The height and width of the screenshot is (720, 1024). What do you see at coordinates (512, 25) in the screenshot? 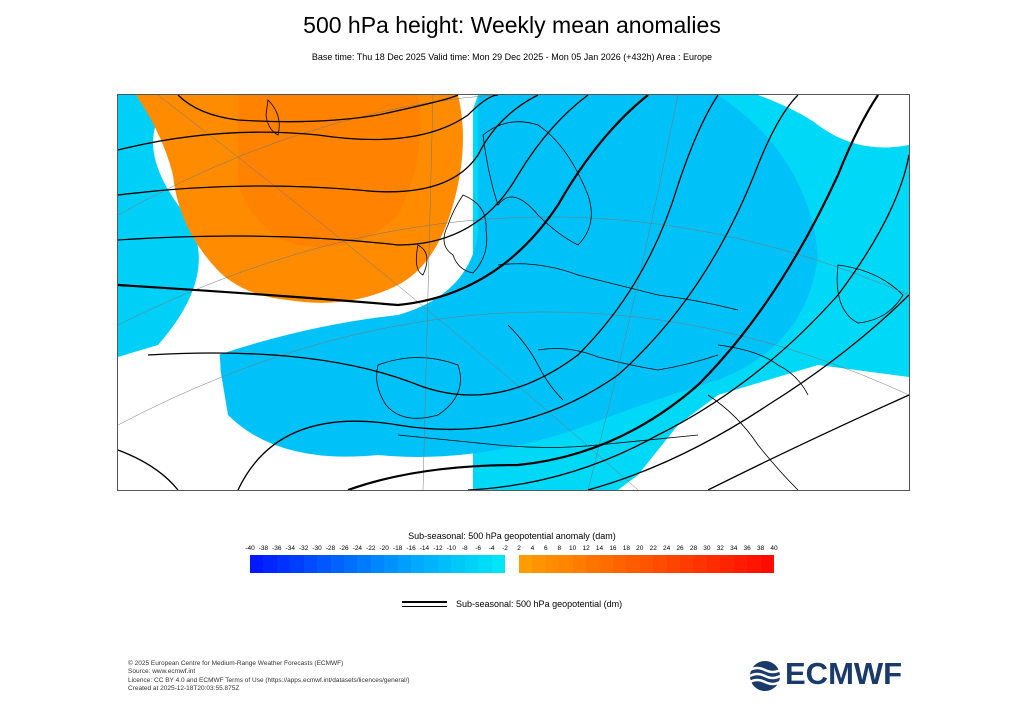
I see `page-title: 500 hPa height: Weekly mean anomalies` at bounding box center [512, 25].